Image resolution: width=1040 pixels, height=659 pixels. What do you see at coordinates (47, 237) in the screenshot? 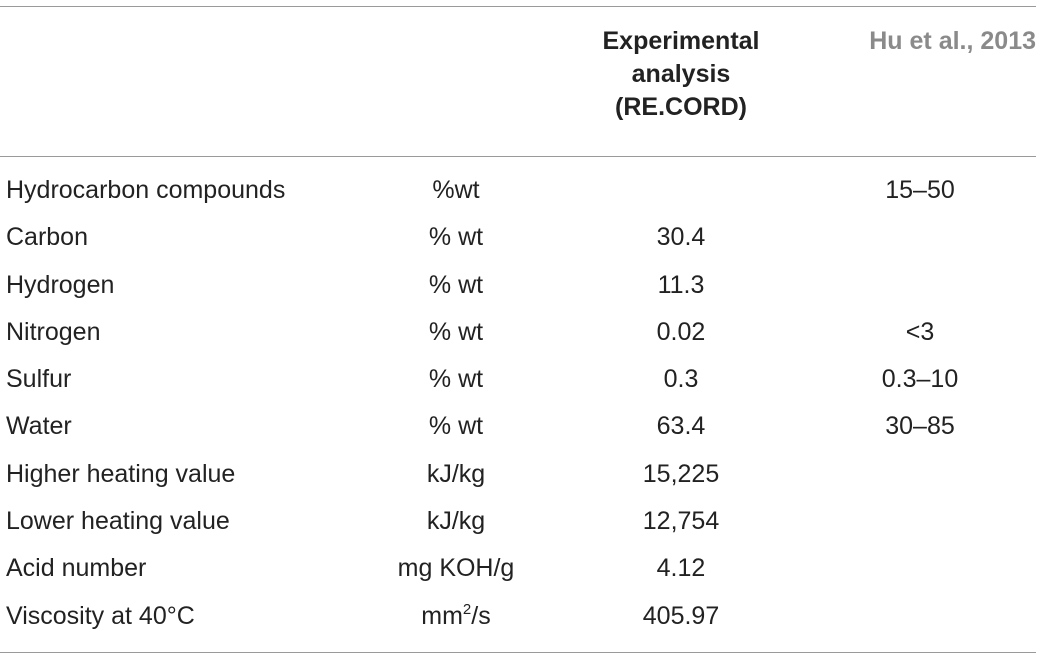
I see `property-cell: Carbon` at bounding box center [47, 237].